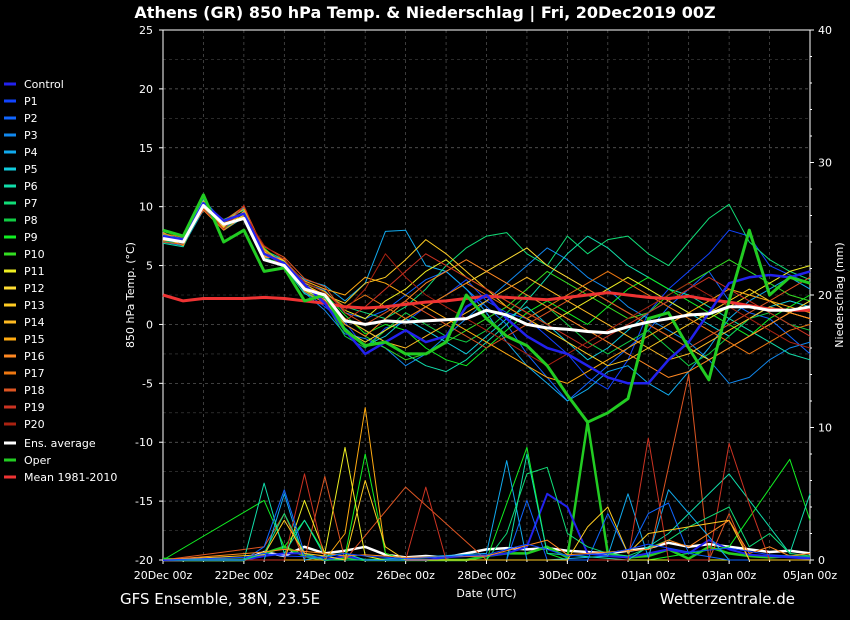 The image size is (850, 620). What do you see at coordinates (648, 575) in the screenshot?
I see `tick-label-x: 01Jan 00z` at bounding box center [648, 575].